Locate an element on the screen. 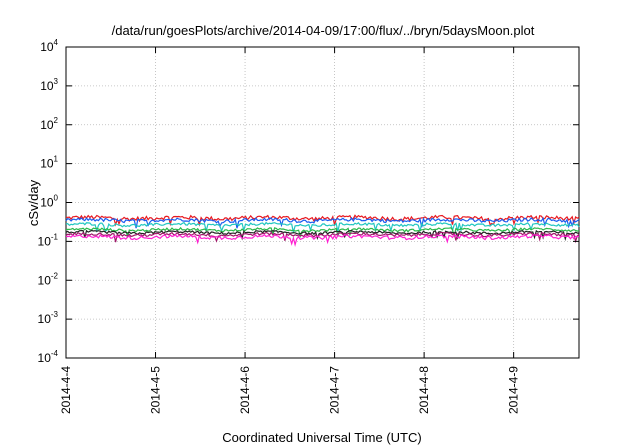 This screenshot has width=640, height=448. y-axis-label: cSv/day is located at coordinates (33, 202).